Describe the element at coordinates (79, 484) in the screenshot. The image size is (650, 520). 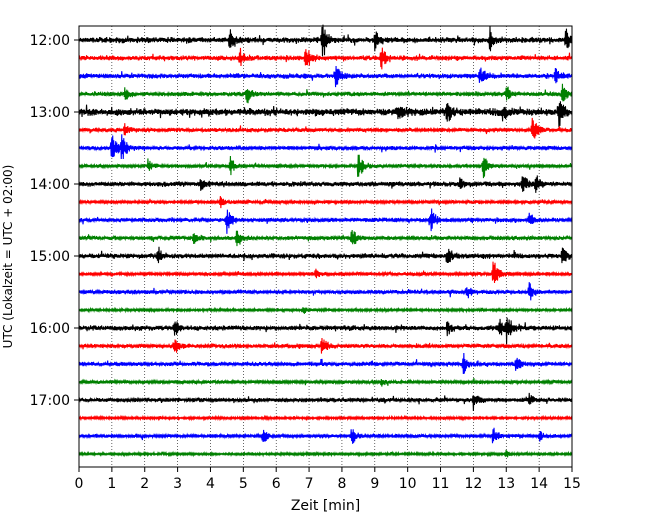
I see `x-tick-label: 0` at that location.